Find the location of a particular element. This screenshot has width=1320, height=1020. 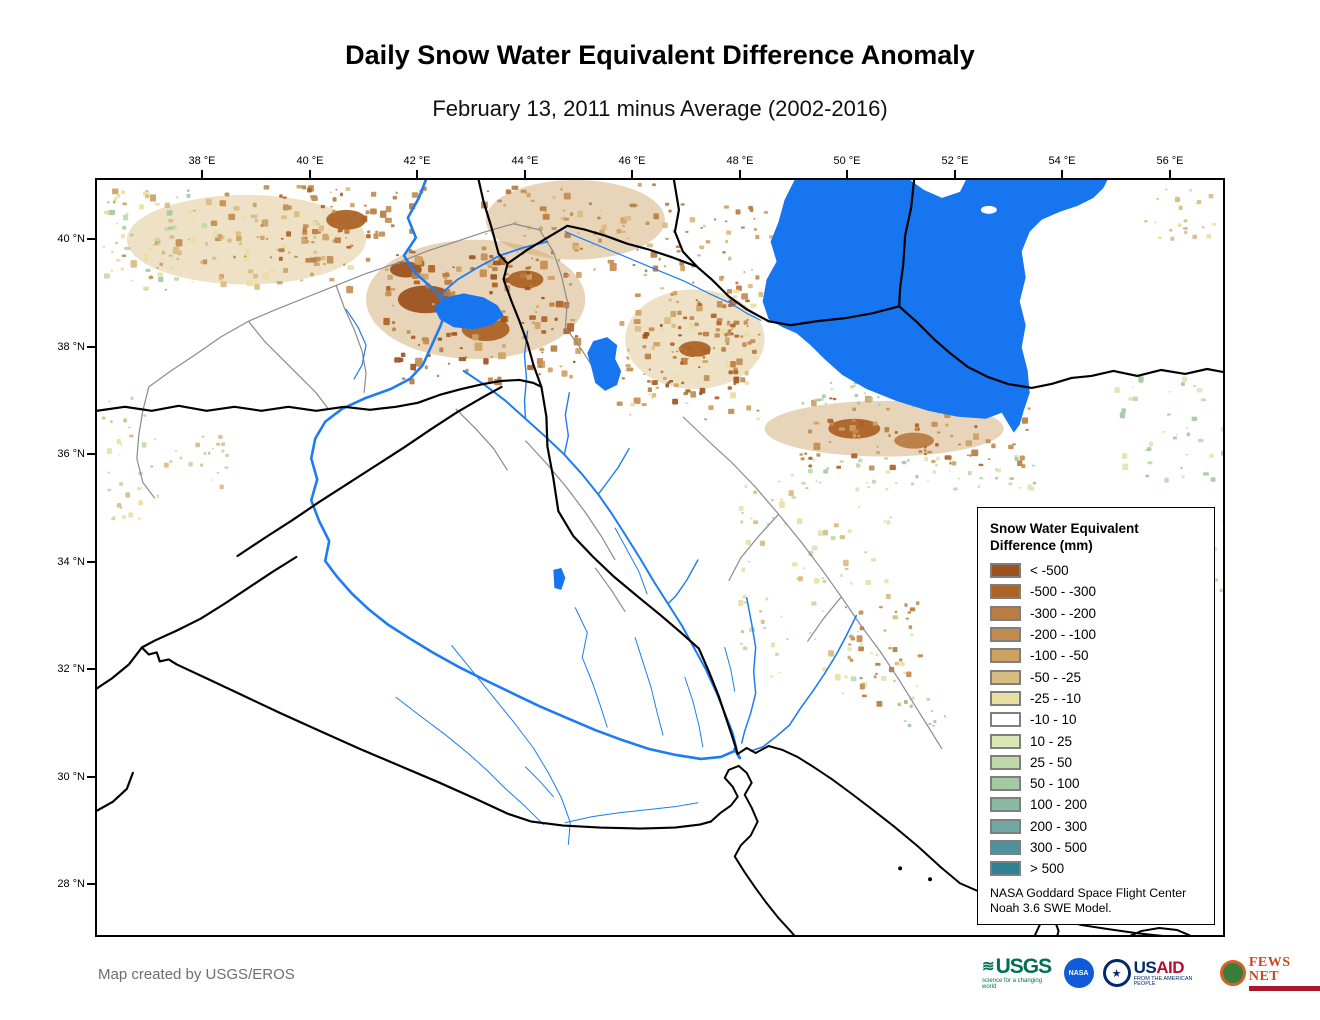

legend-label: -50 - -25 is located at coordinates (1056, 677).